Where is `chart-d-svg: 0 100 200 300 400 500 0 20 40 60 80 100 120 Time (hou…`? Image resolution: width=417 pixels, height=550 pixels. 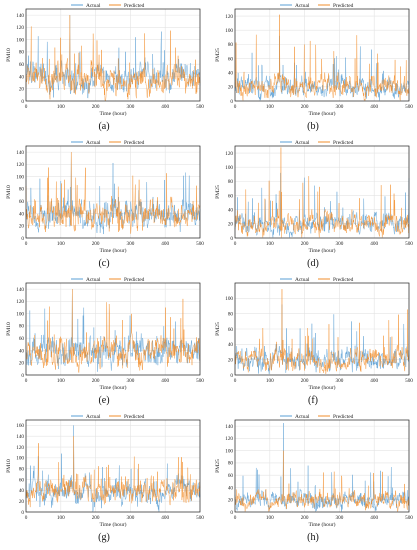 chart-d-svg: 0 100 200 300 400 500 0 20 40 60 80 100 120 Time (hou… is located at coordinates (314, 197).